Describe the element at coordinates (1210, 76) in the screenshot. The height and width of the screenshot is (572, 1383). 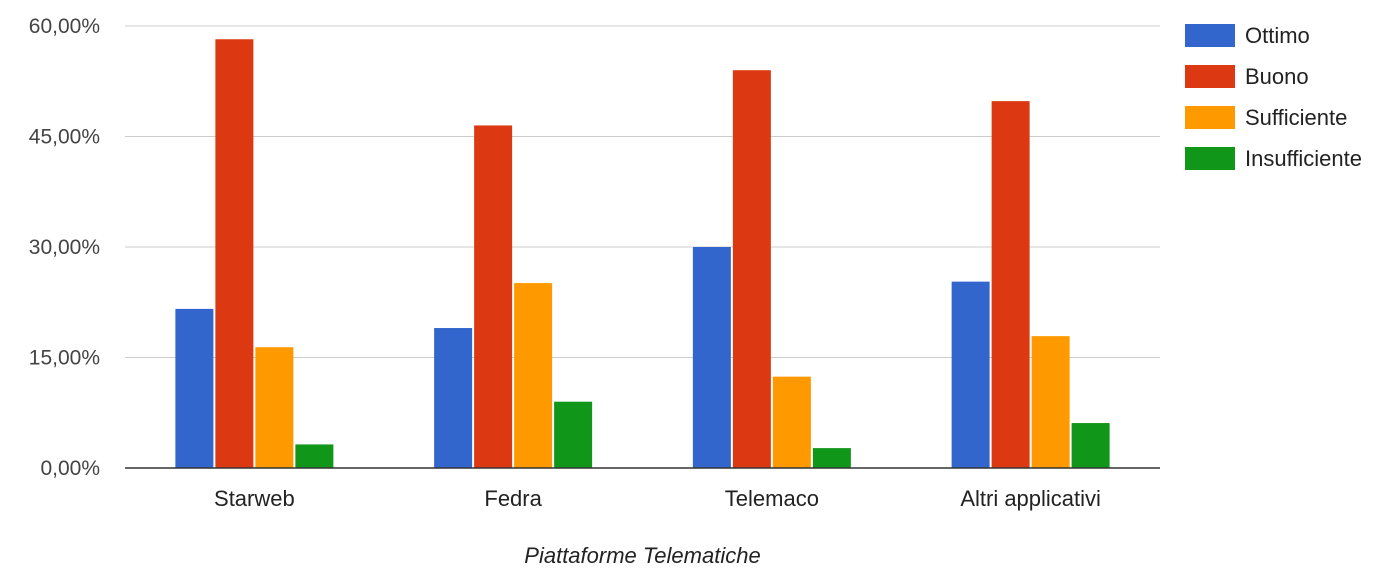
I see `legend-swatch-buono` at that location.